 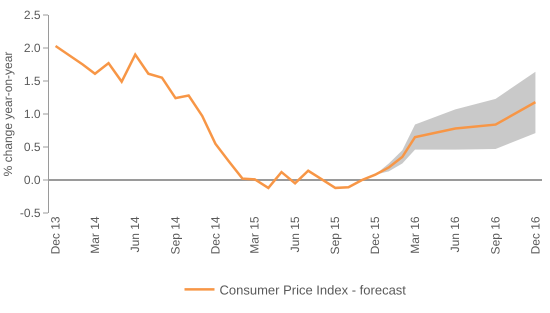 What do you see at coordinates (95, 235) in the screenshot?
I see `x-tick-label: Mar 14` at bounding box center [95, 235].